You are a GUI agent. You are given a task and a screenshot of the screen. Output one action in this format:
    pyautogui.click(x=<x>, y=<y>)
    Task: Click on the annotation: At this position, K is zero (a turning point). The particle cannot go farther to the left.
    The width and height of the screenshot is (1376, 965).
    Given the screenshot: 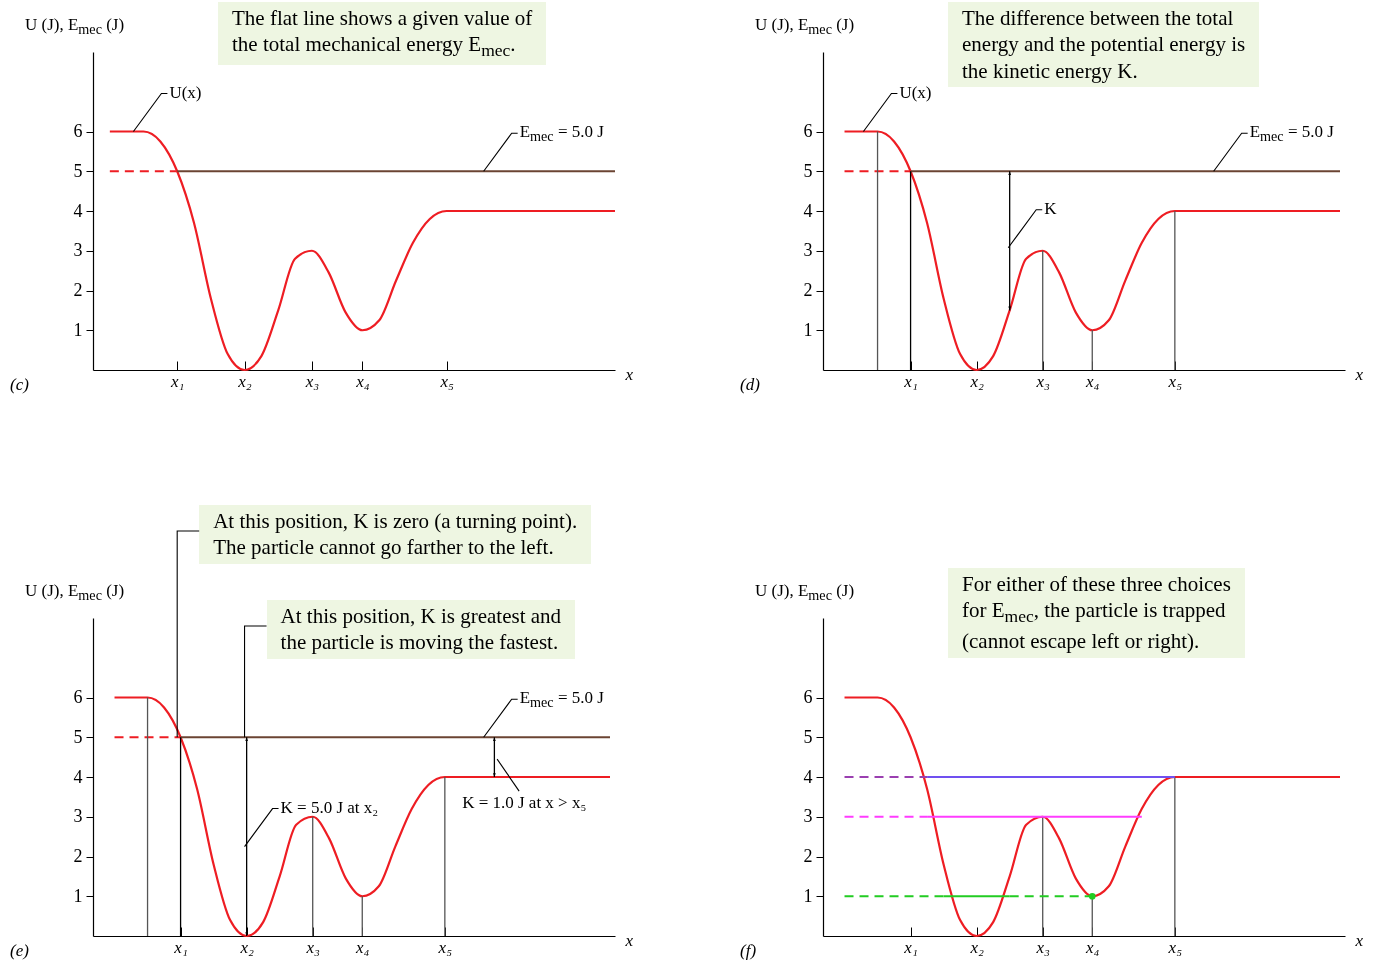 What is the action you would take?
    pyautogui.click(x=395, y=534)
    